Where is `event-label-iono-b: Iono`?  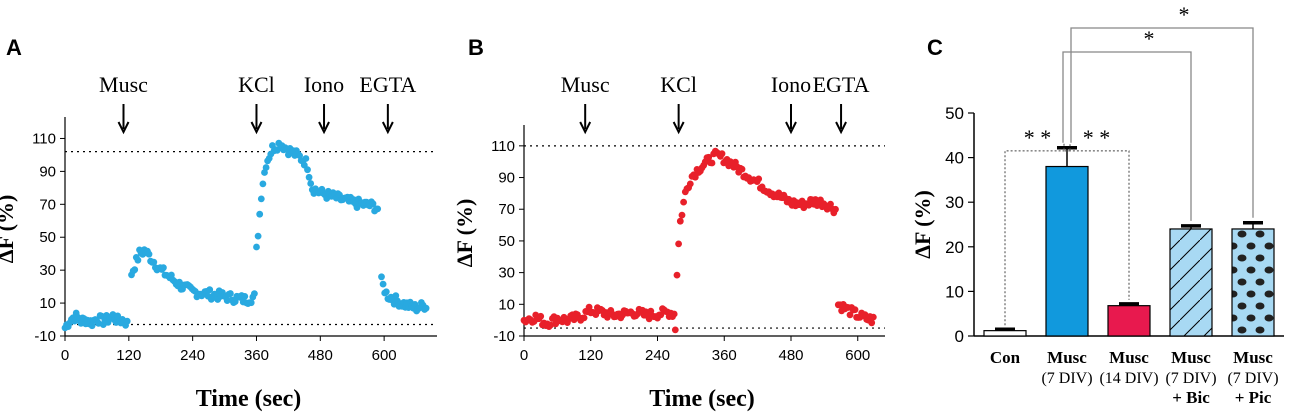 event-label-iono-b: Iono is located at coordinates (791, 84).